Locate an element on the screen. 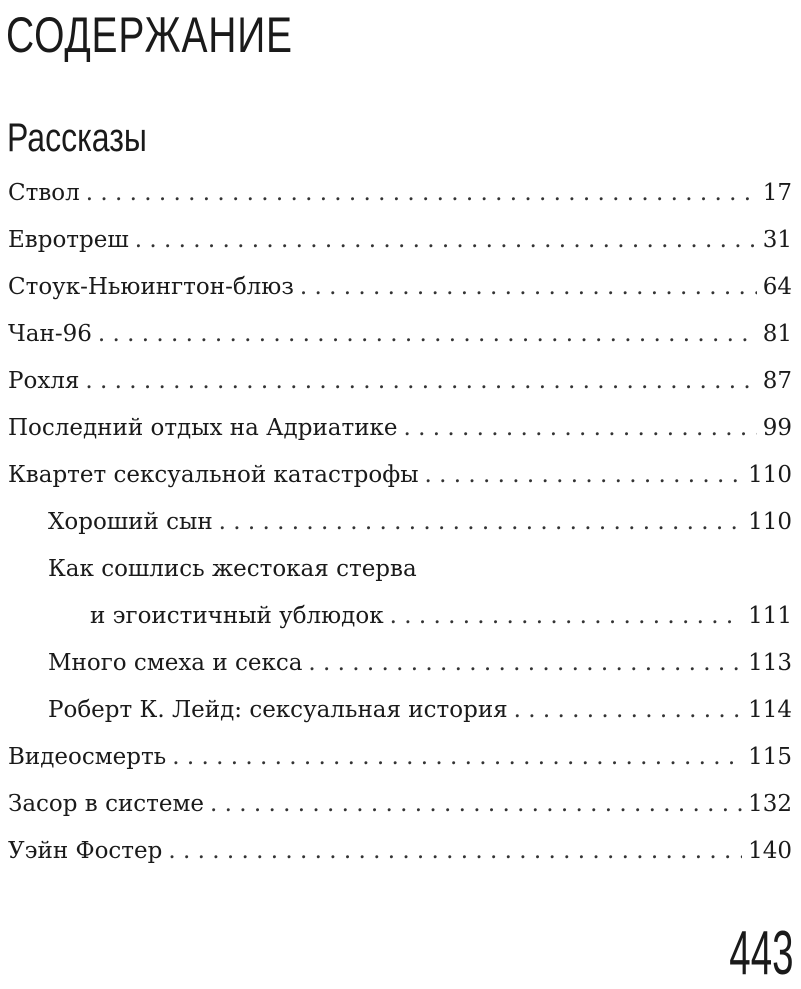 This screenshot has width=801, height=989. toc-entry-page: 113 is located at coordinates (770, 663).